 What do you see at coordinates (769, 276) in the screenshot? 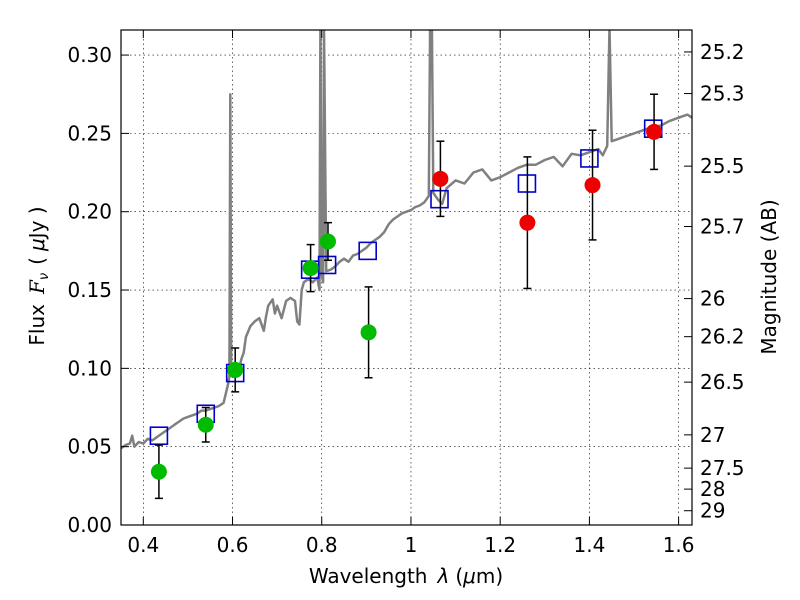
I see `right-axis-title: Magnitude (AB)` at bounding box center [769, 276].